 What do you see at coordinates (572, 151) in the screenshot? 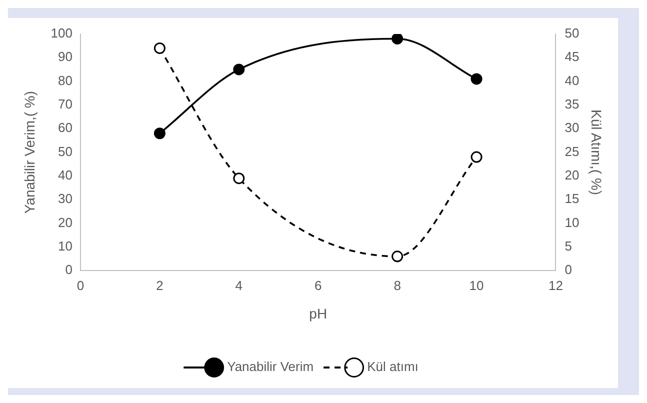
I see `y2-tick-label: 25` at bounding box center [572, 151].